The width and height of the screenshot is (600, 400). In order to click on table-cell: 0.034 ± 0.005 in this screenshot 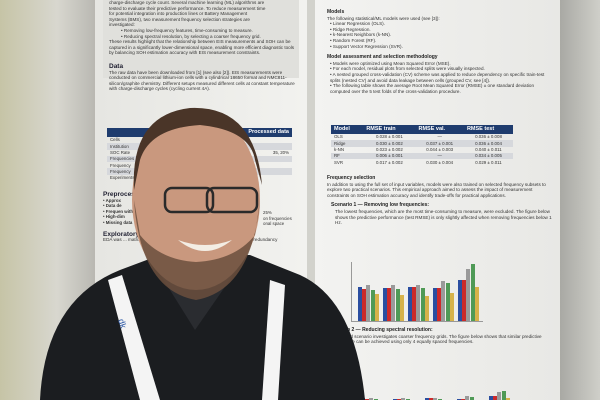, I will do `click(488, 156)`.